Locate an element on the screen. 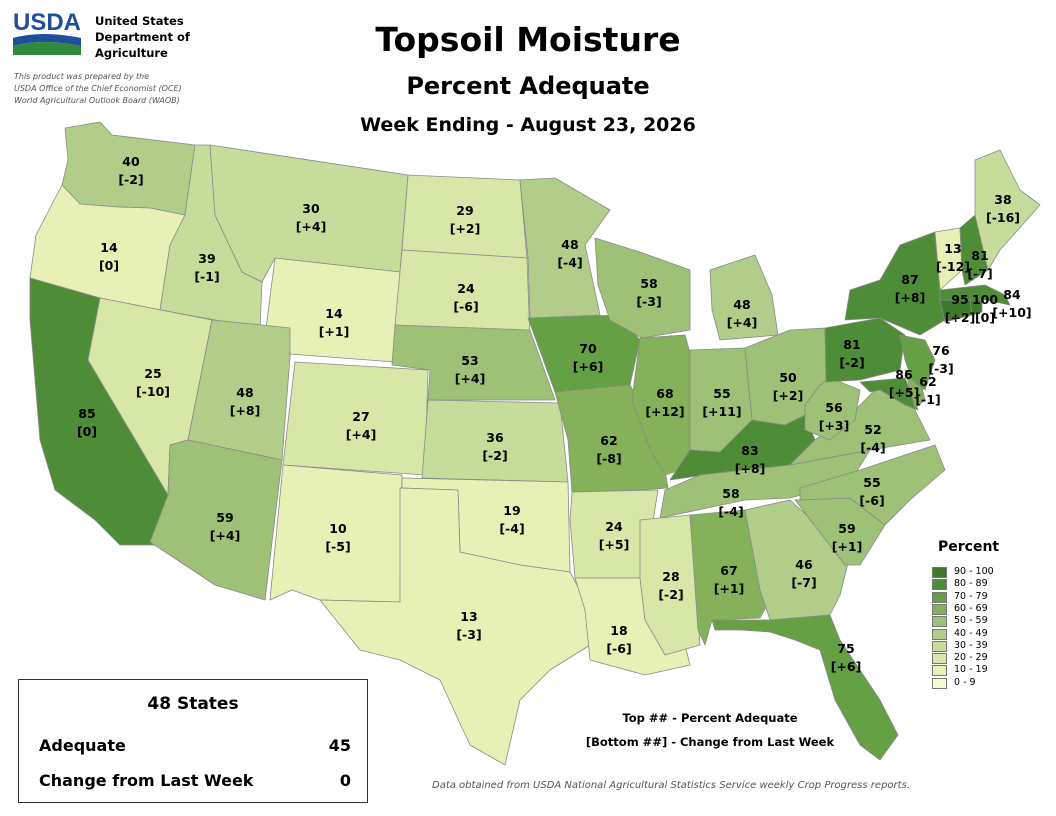 This screenshot has height=816, width=1056. state-change-co: [+4] is located at coordinates (361, 434).